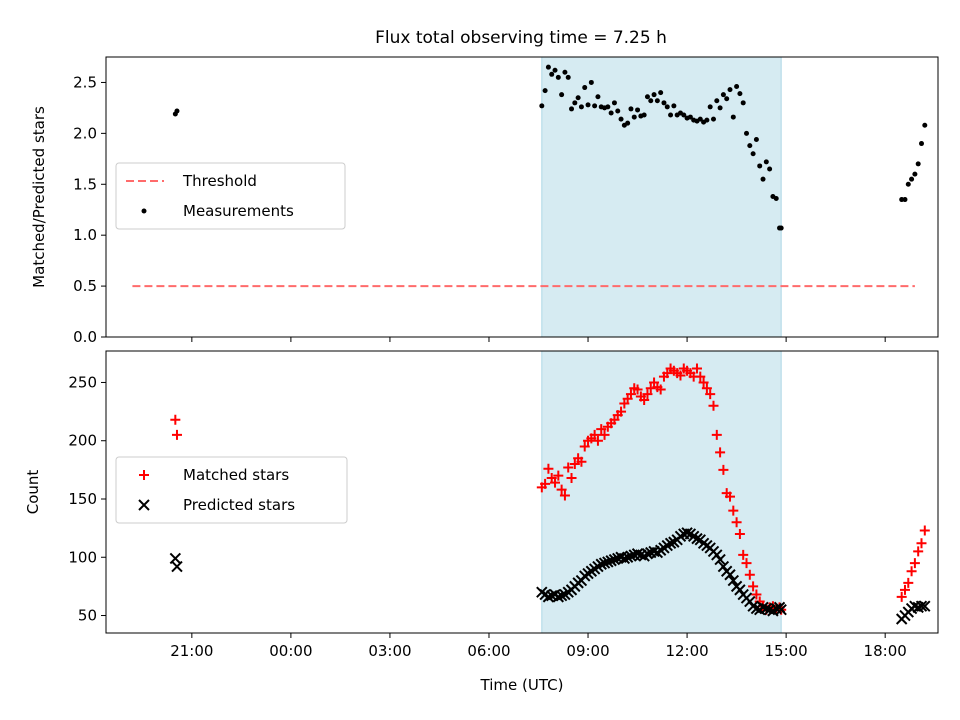  I want to click on count-legend-box, so click(231, 490).